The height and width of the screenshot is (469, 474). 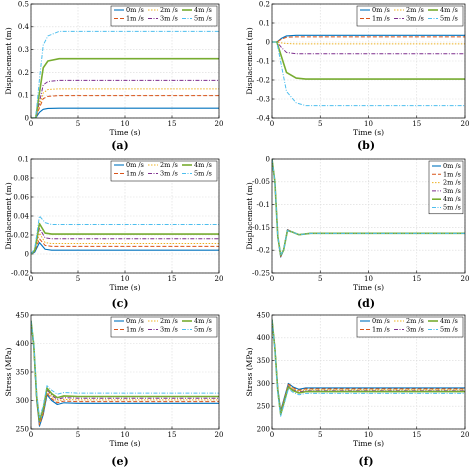 I want to click on panel-label: (d), so click(x=366, y=303).